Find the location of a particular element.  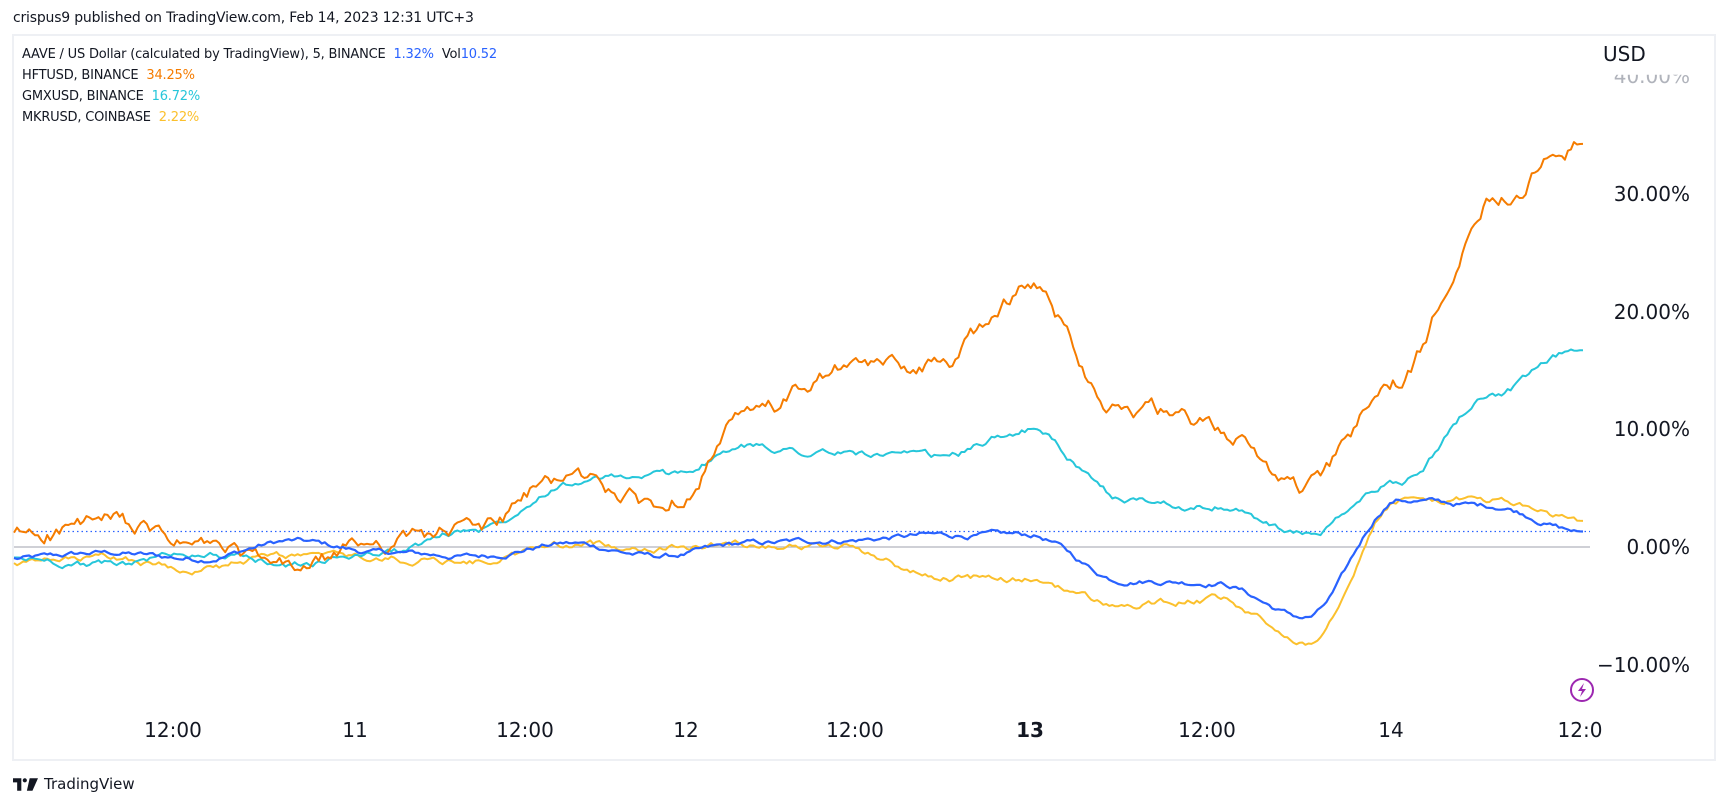

legend-value-hftusd: 34.25% is located at coordinates (170, 75).